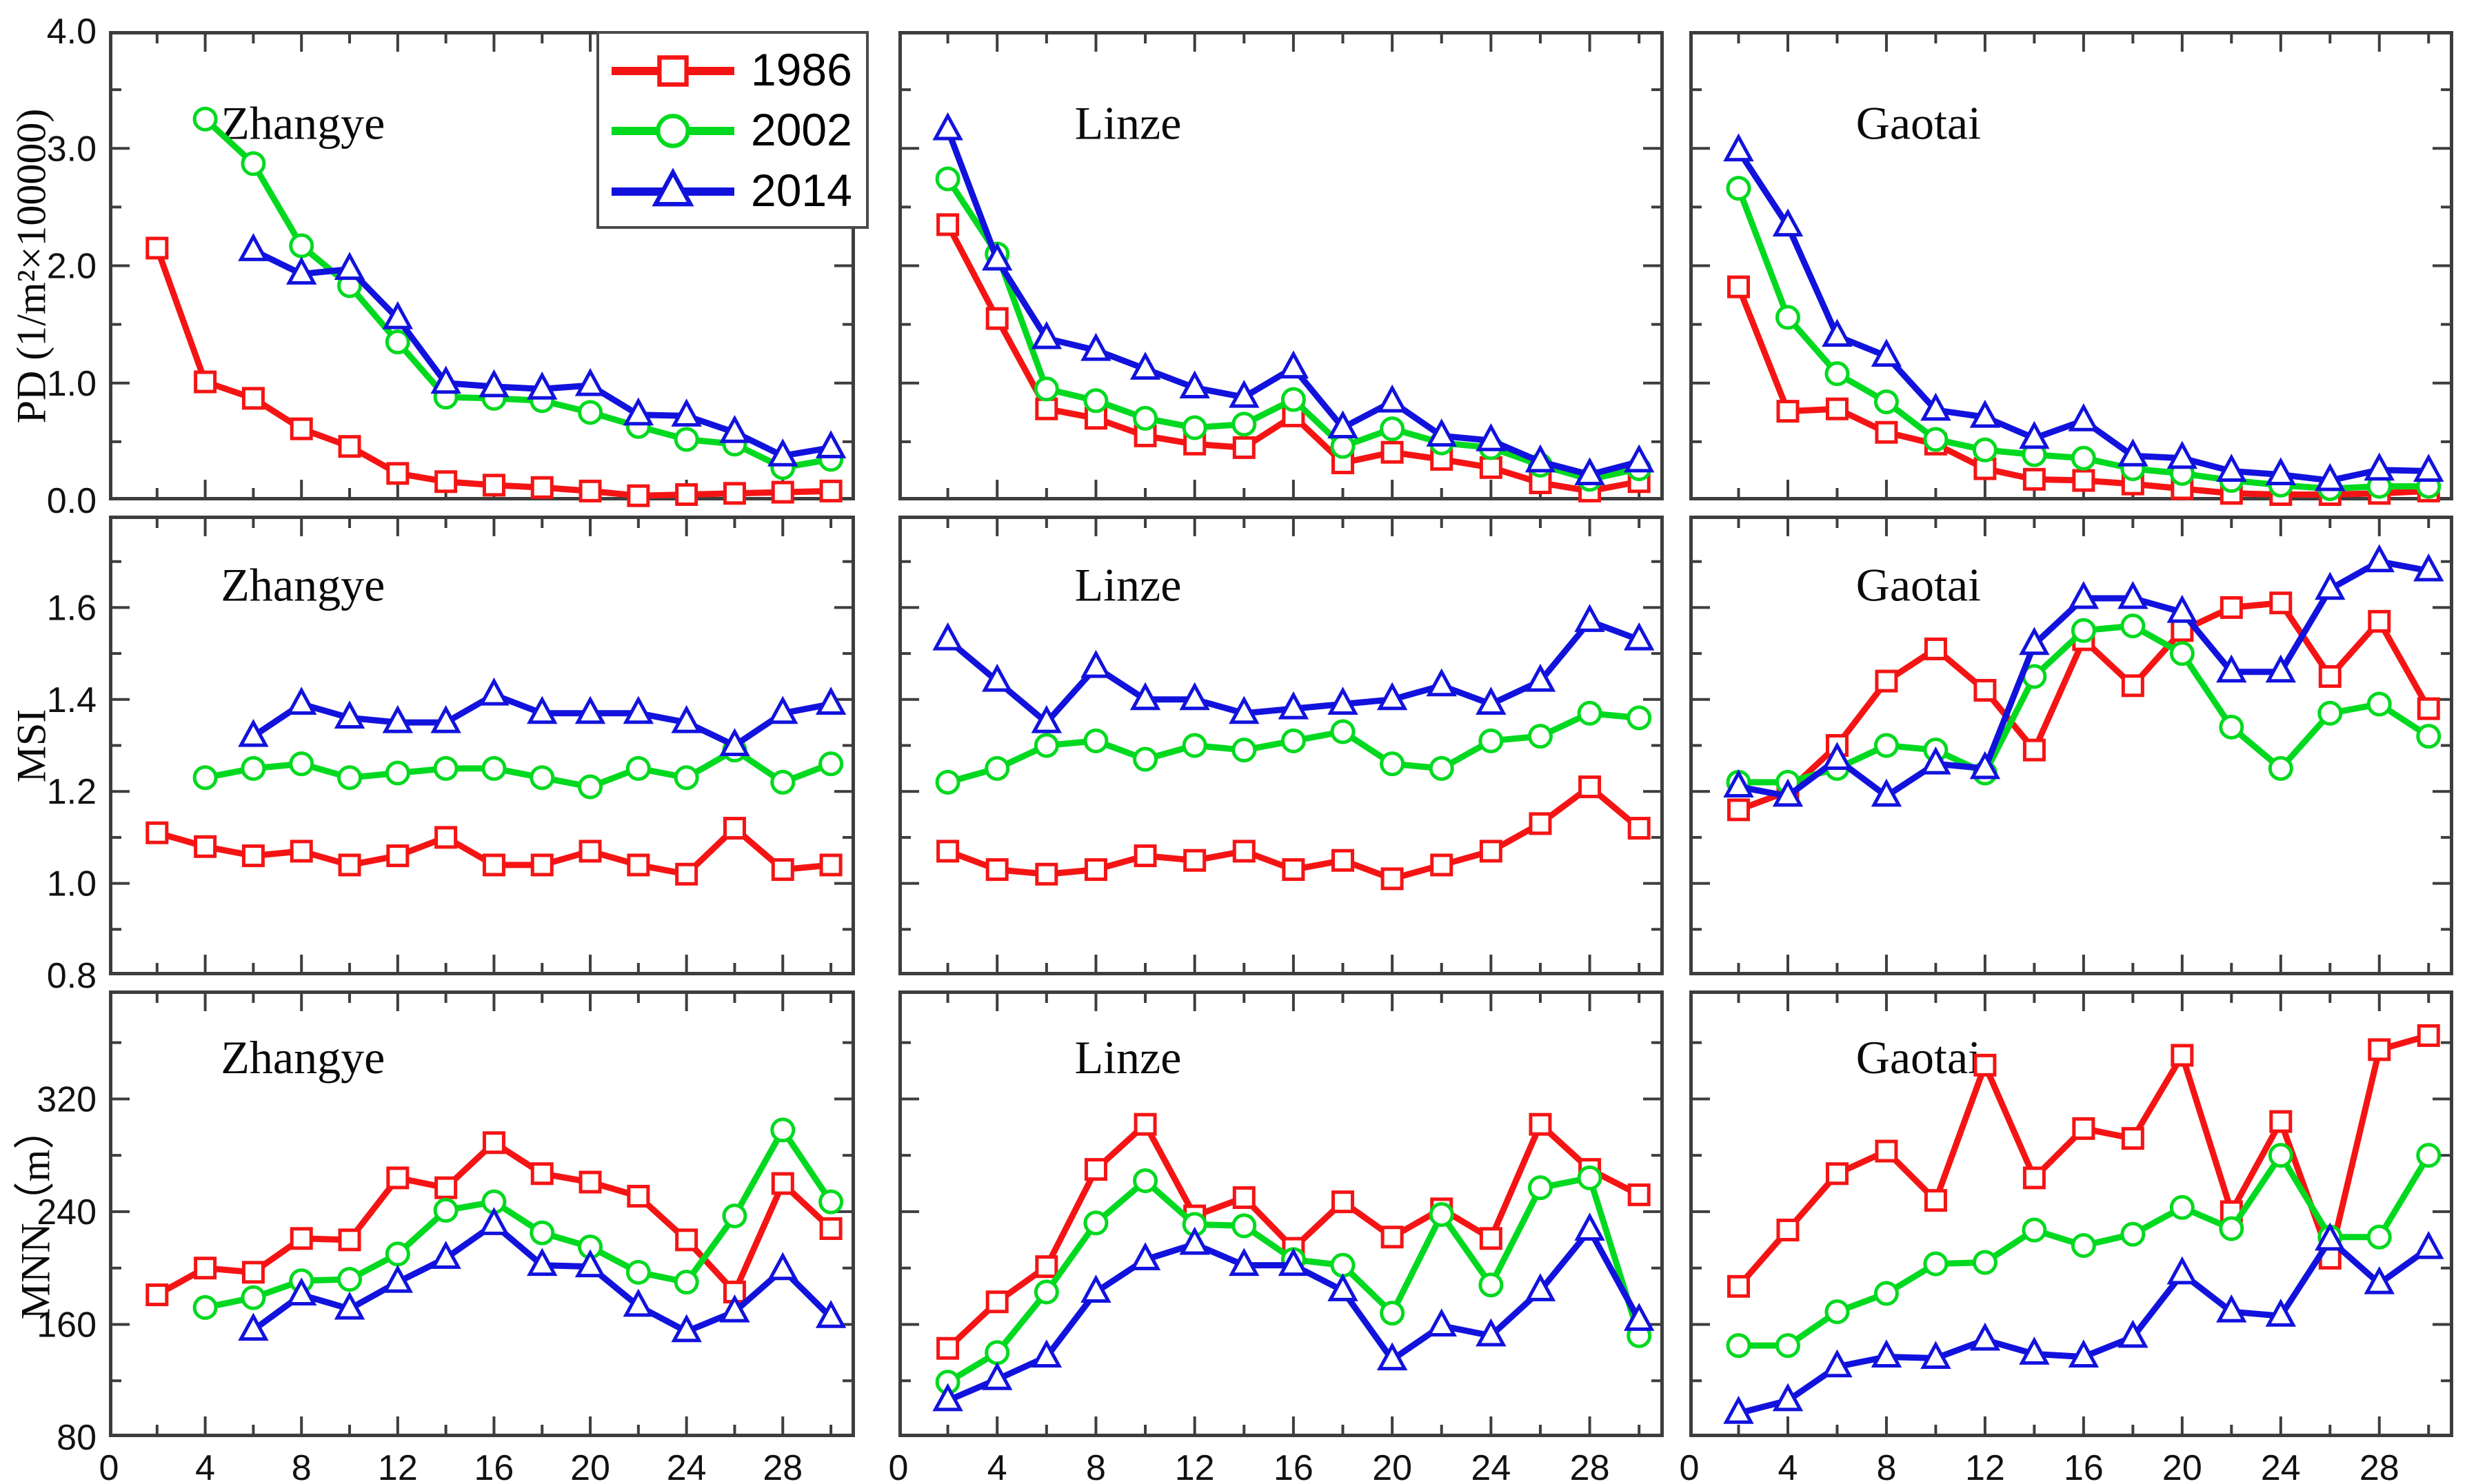 This screenshot has width=2476, height=1484. I want to click on y-tick-label: 0.8, so click(72, 976).